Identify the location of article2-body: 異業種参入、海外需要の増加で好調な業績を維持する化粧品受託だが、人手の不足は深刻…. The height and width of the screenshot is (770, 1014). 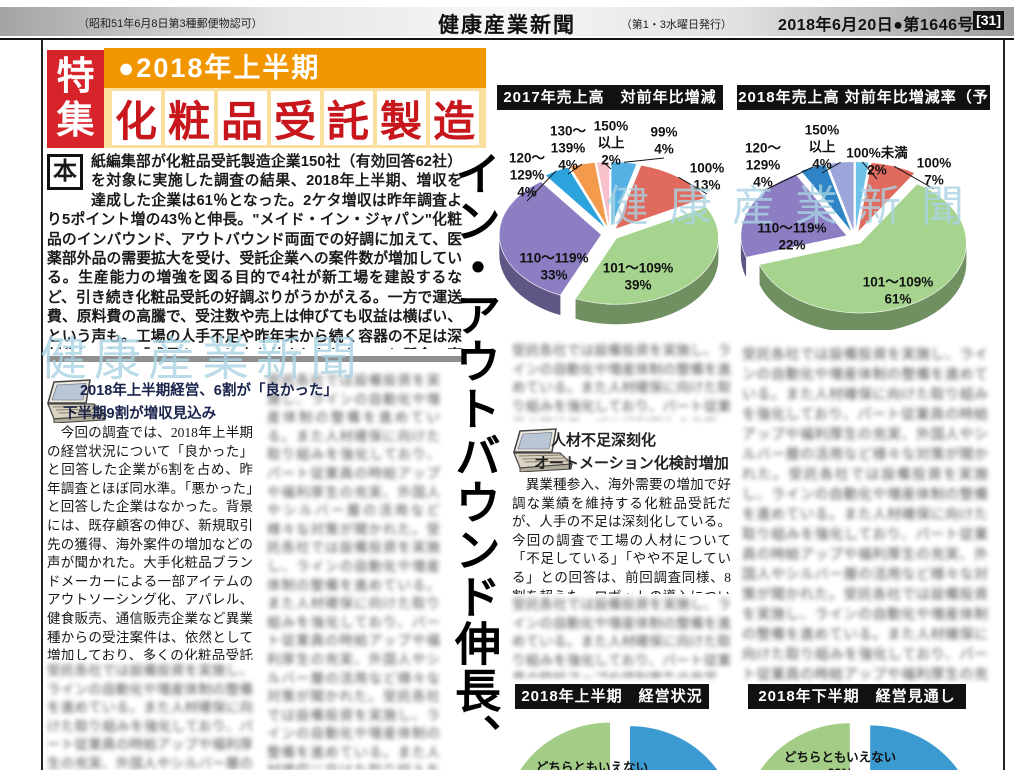
(621, 535).